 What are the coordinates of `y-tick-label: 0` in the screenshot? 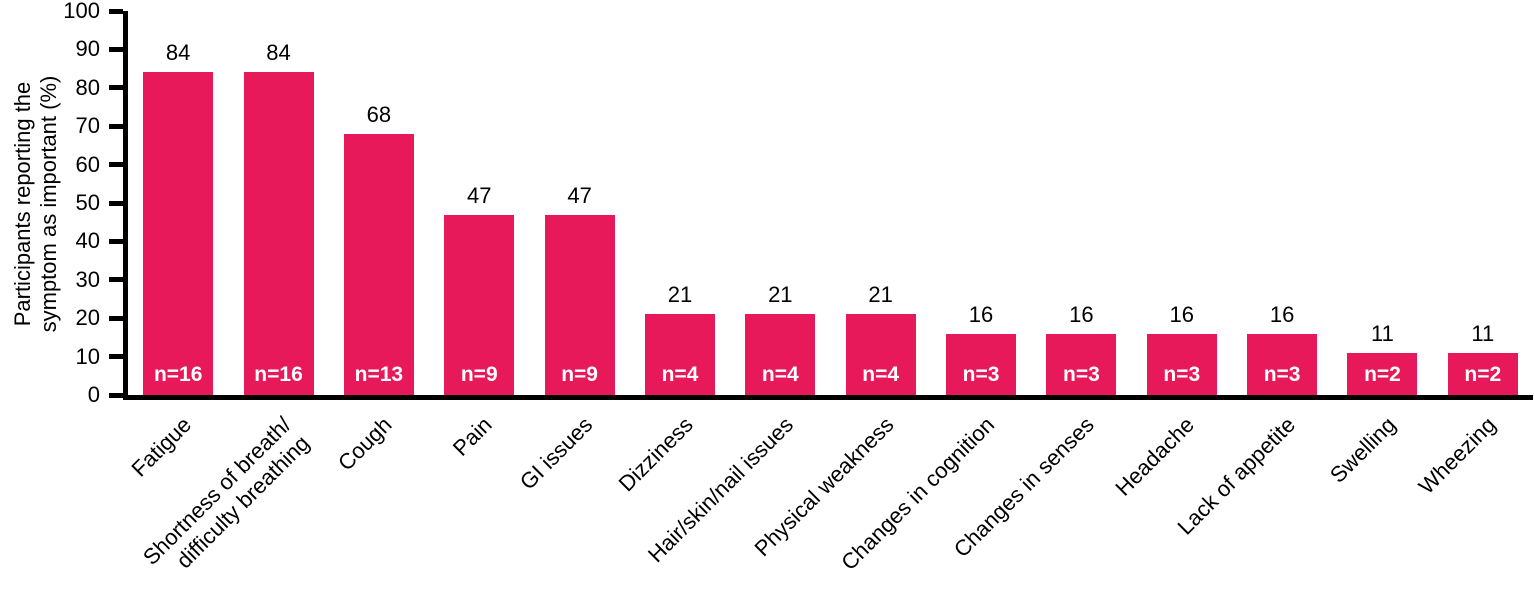 It's located at (93, 394).